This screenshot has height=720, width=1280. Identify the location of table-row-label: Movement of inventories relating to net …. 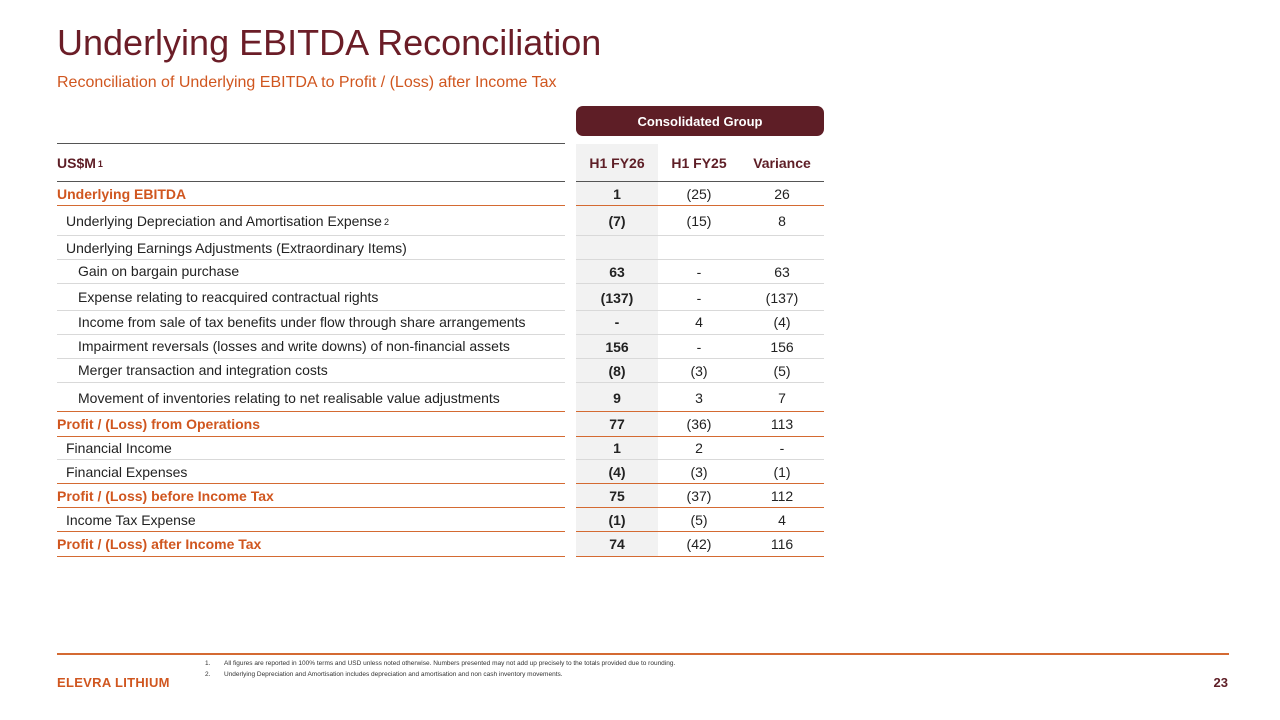
(289, 398).